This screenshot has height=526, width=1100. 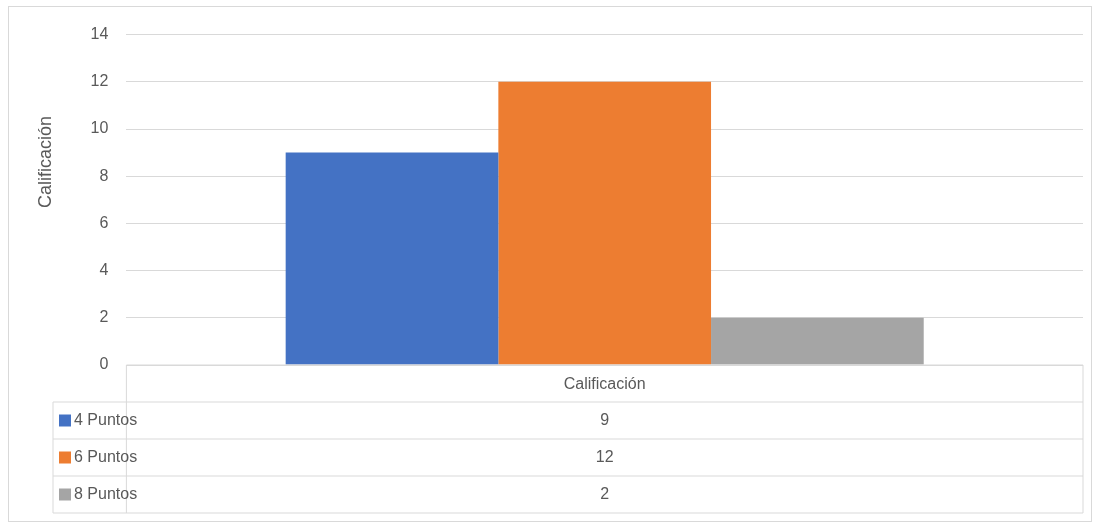 What do you see at coordinates (104, 175) in the screenshot?
I see `y-tick-label: 8` at bounding box center [104, 175].